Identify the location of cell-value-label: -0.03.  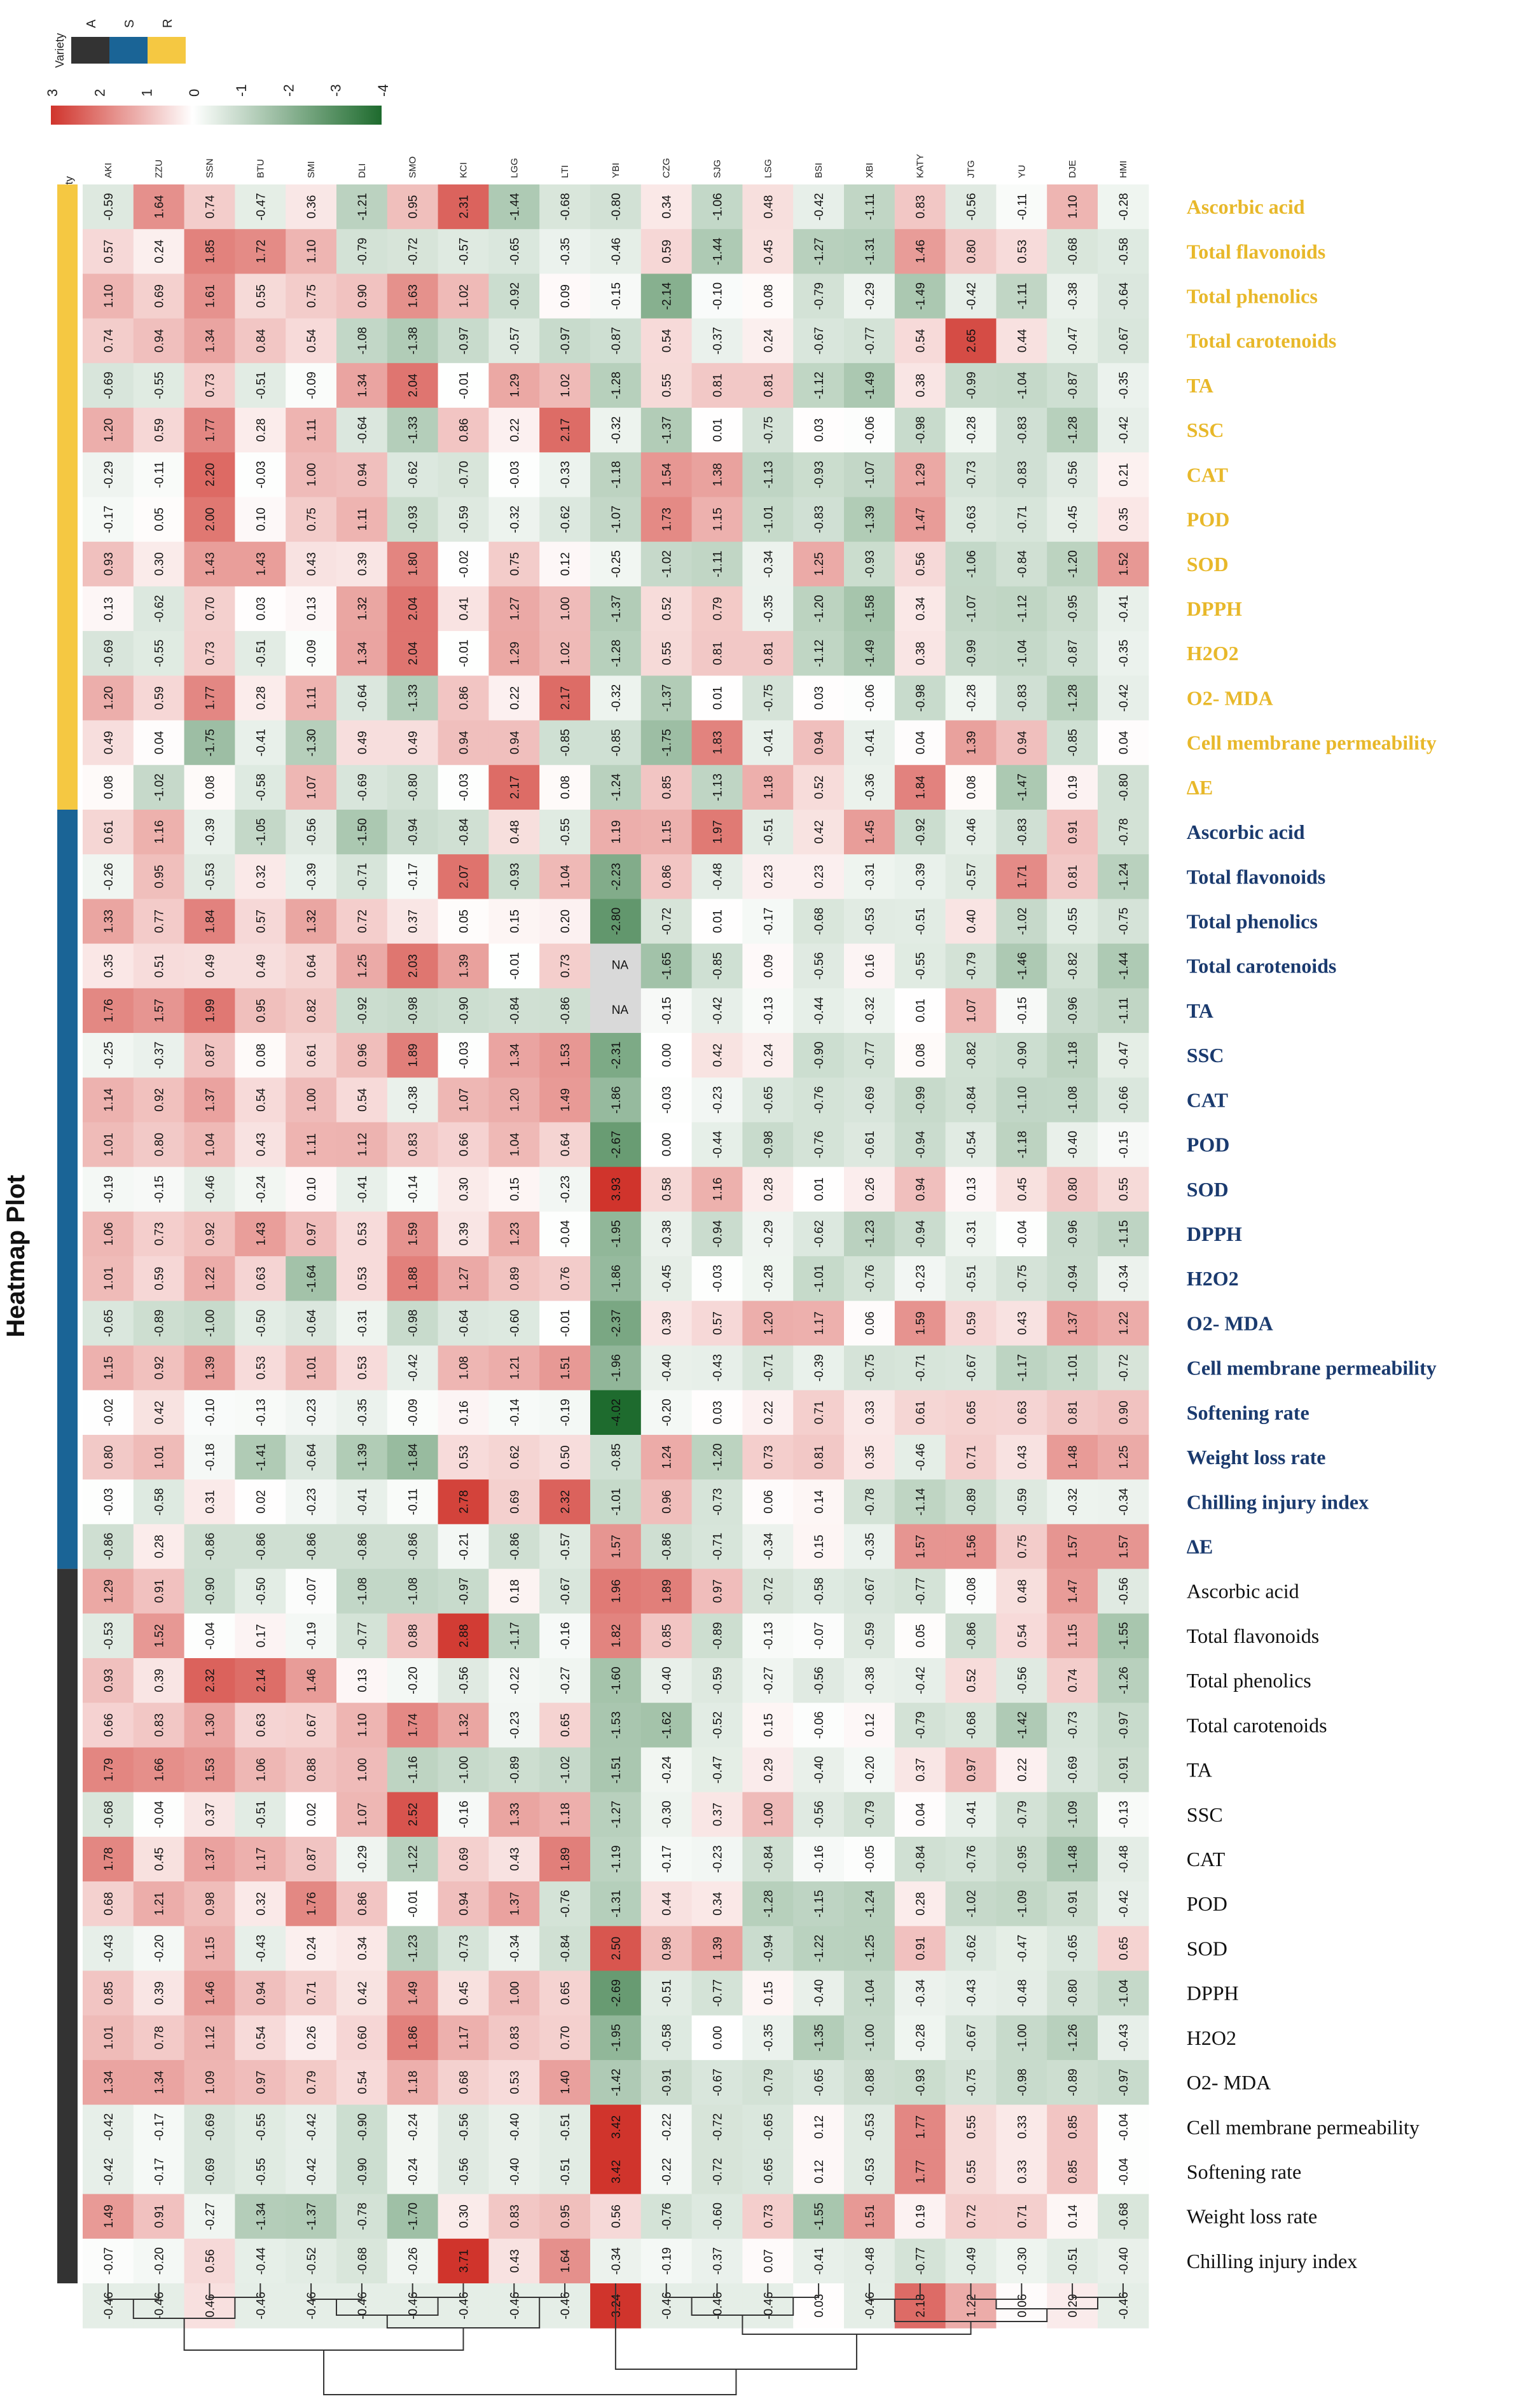
(464, 1055).